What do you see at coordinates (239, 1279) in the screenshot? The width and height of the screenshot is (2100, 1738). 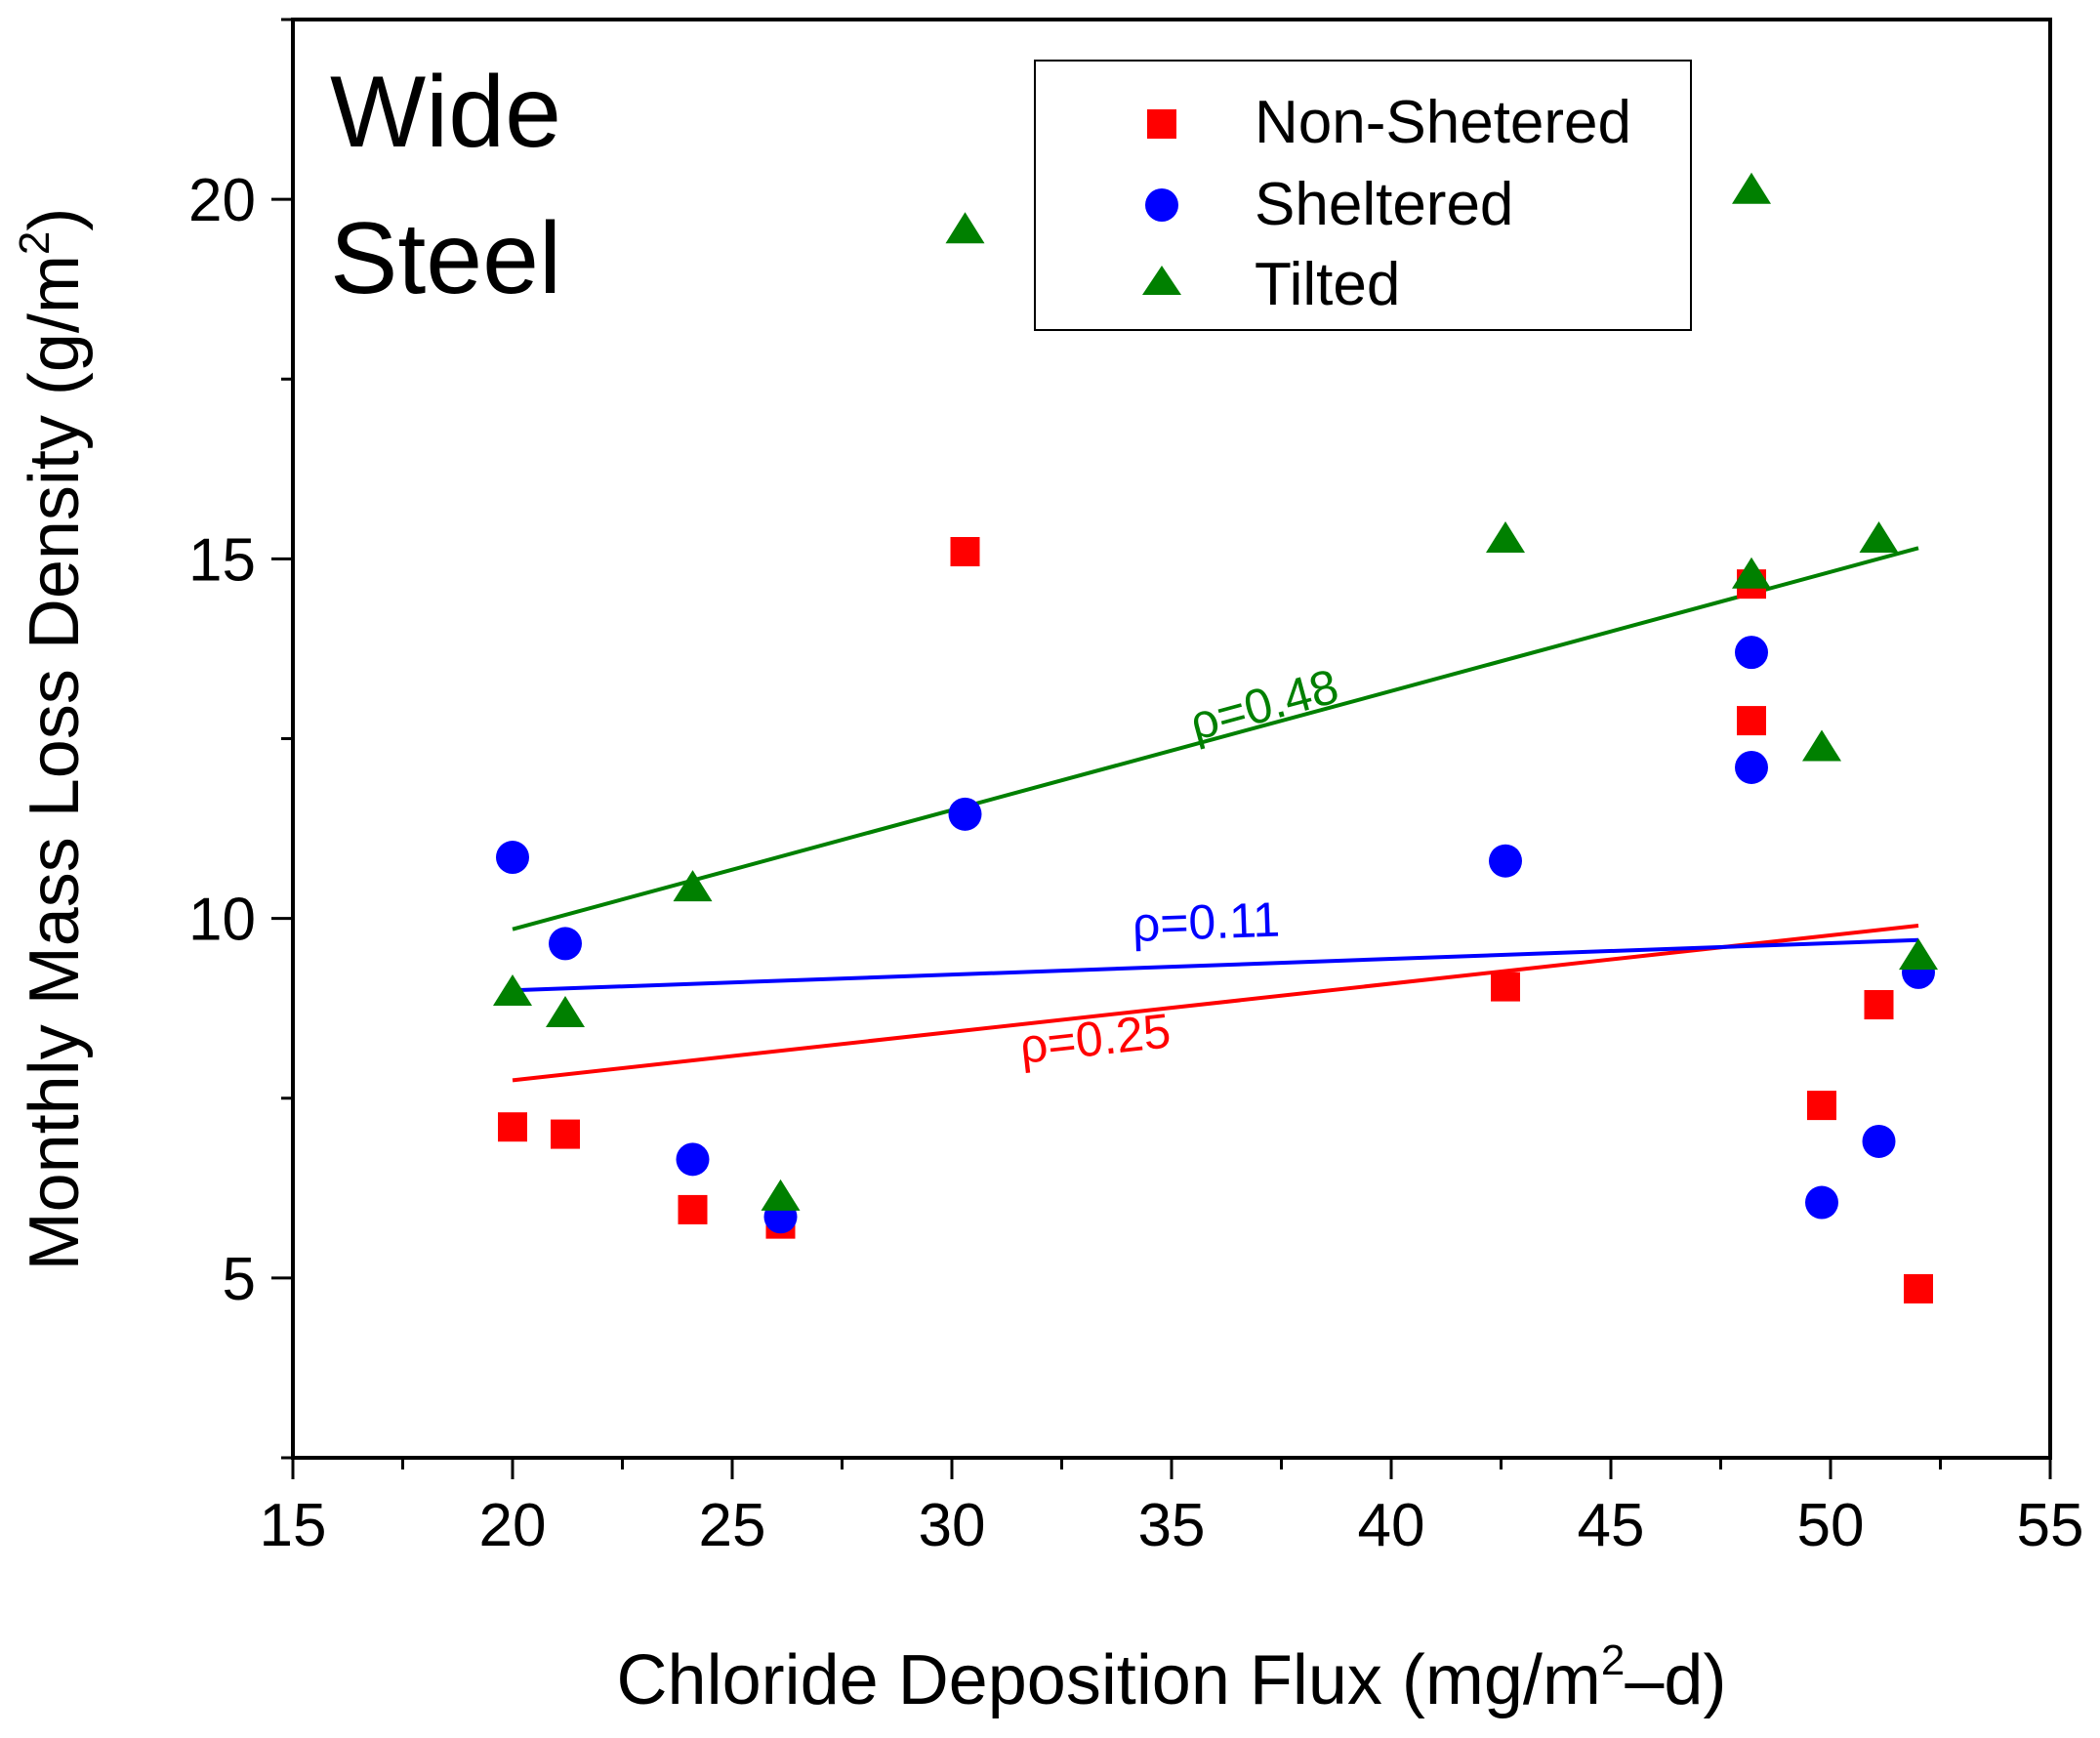 I see `y-tick-label: 5` at bounding box center [239, 1279].